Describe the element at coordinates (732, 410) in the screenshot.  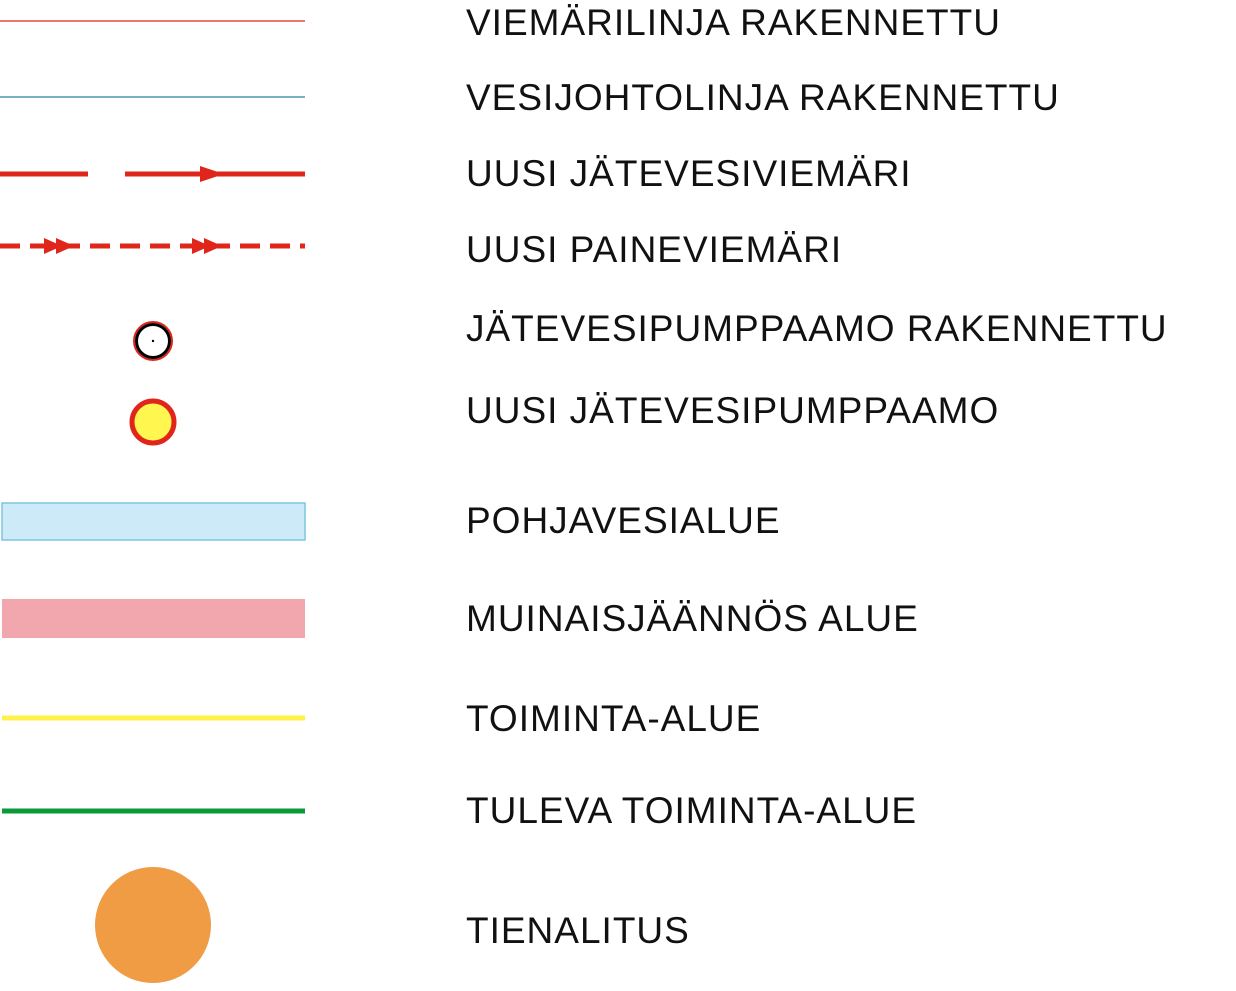
I see `legend-label: UUSI JÄTEVESIPUMPPAAMO` at that location.